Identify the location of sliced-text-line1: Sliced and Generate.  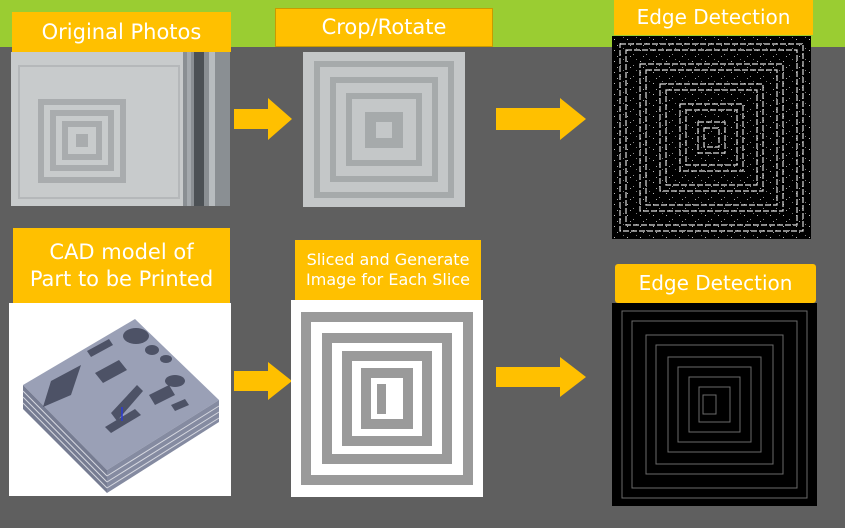
(388, 259).